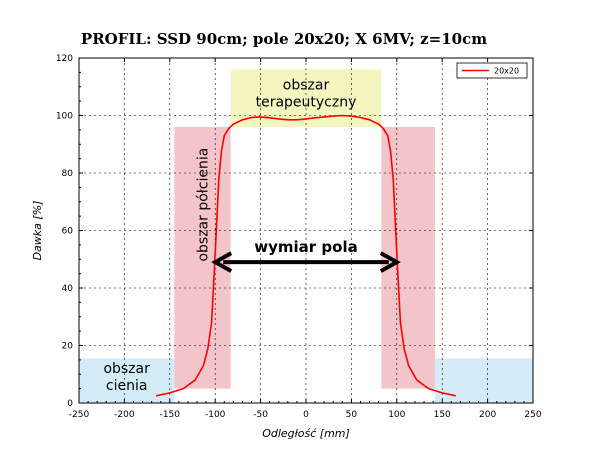 Image resolution: width=610 pixels, height=460 pixels. I want to click on x-tick-label: 200, so click(487, 415).